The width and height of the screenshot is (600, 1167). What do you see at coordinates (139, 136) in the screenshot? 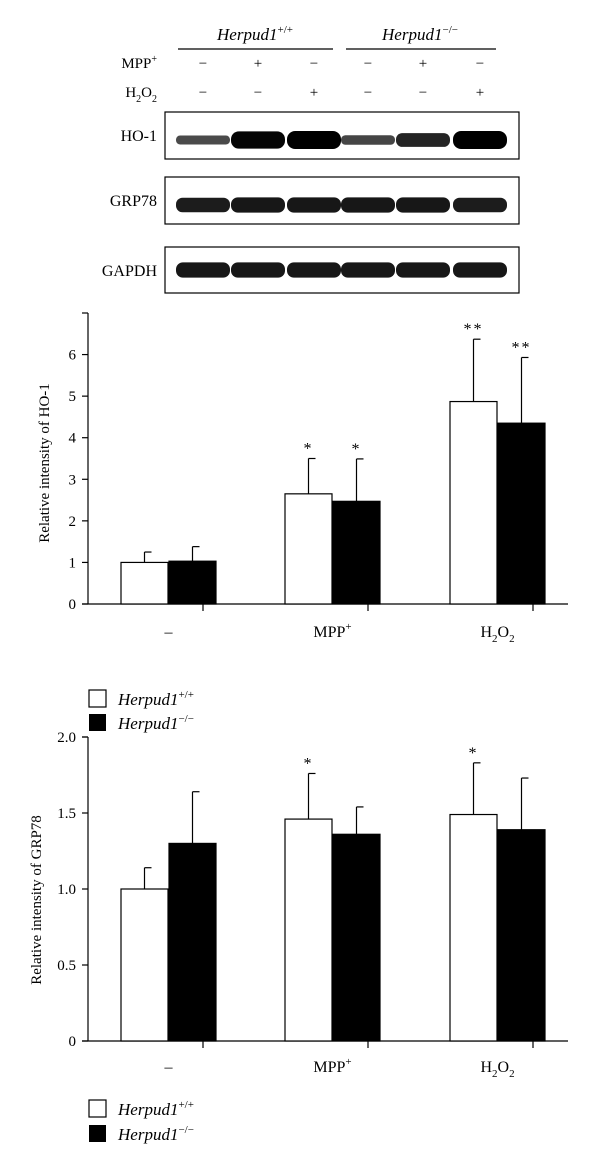
I see `band-label-ho1: HO-1` at bounding box center [139, 136].